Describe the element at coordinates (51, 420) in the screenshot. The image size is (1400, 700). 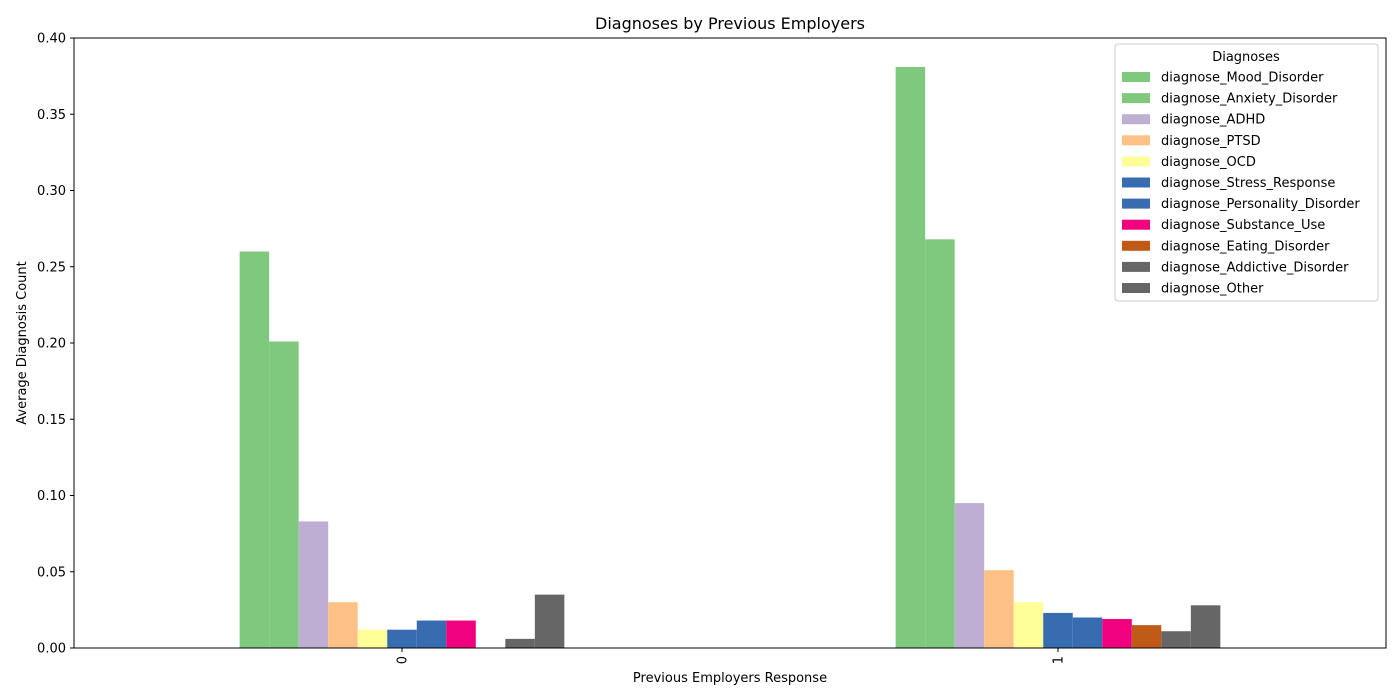
I see `y-tick-label: 0.15` at that location.